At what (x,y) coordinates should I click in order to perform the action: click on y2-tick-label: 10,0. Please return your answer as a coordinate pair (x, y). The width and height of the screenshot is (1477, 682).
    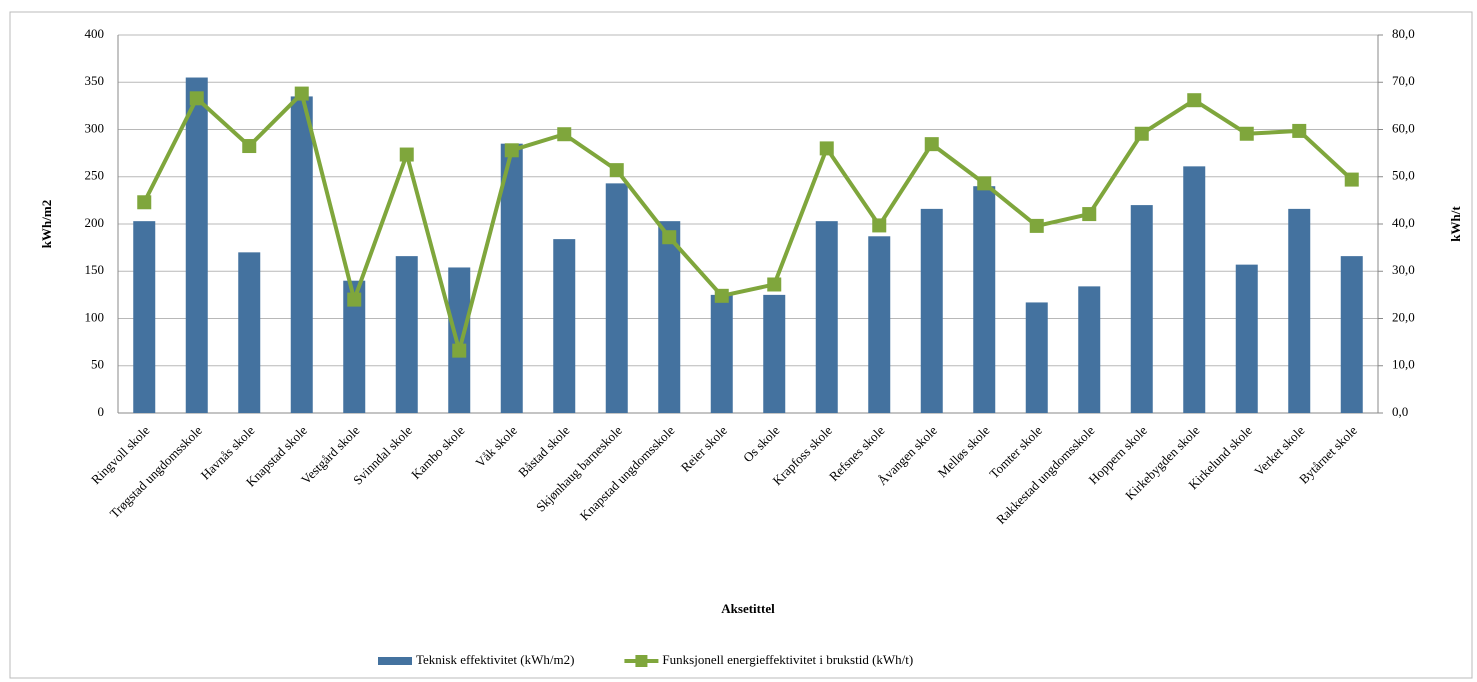
    Looking at the image, I should click on (1403, 364).